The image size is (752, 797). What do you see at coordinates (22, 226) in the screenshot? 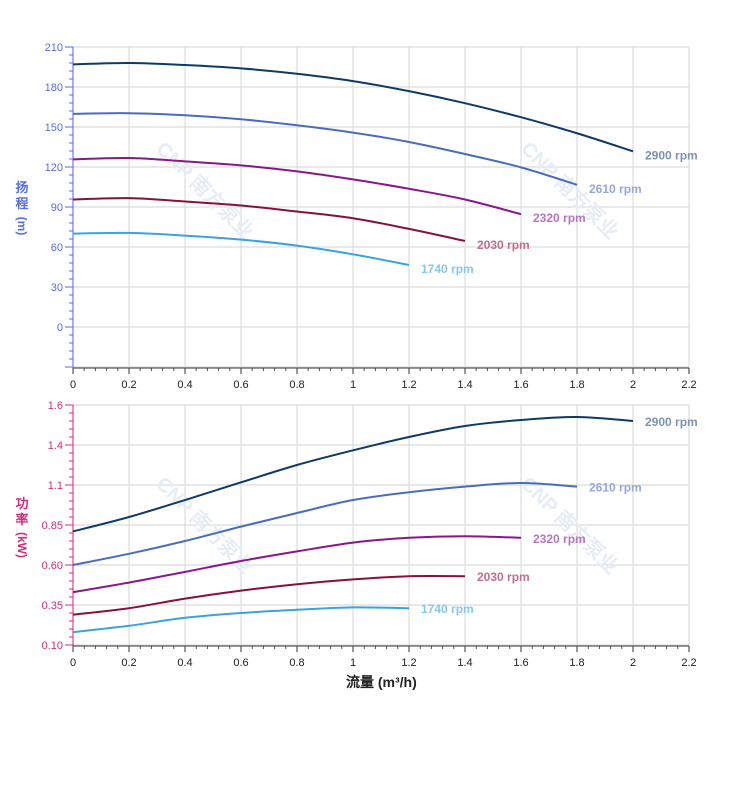
I see `ylabel-unit: (m)` at bounding box center [22, 226].